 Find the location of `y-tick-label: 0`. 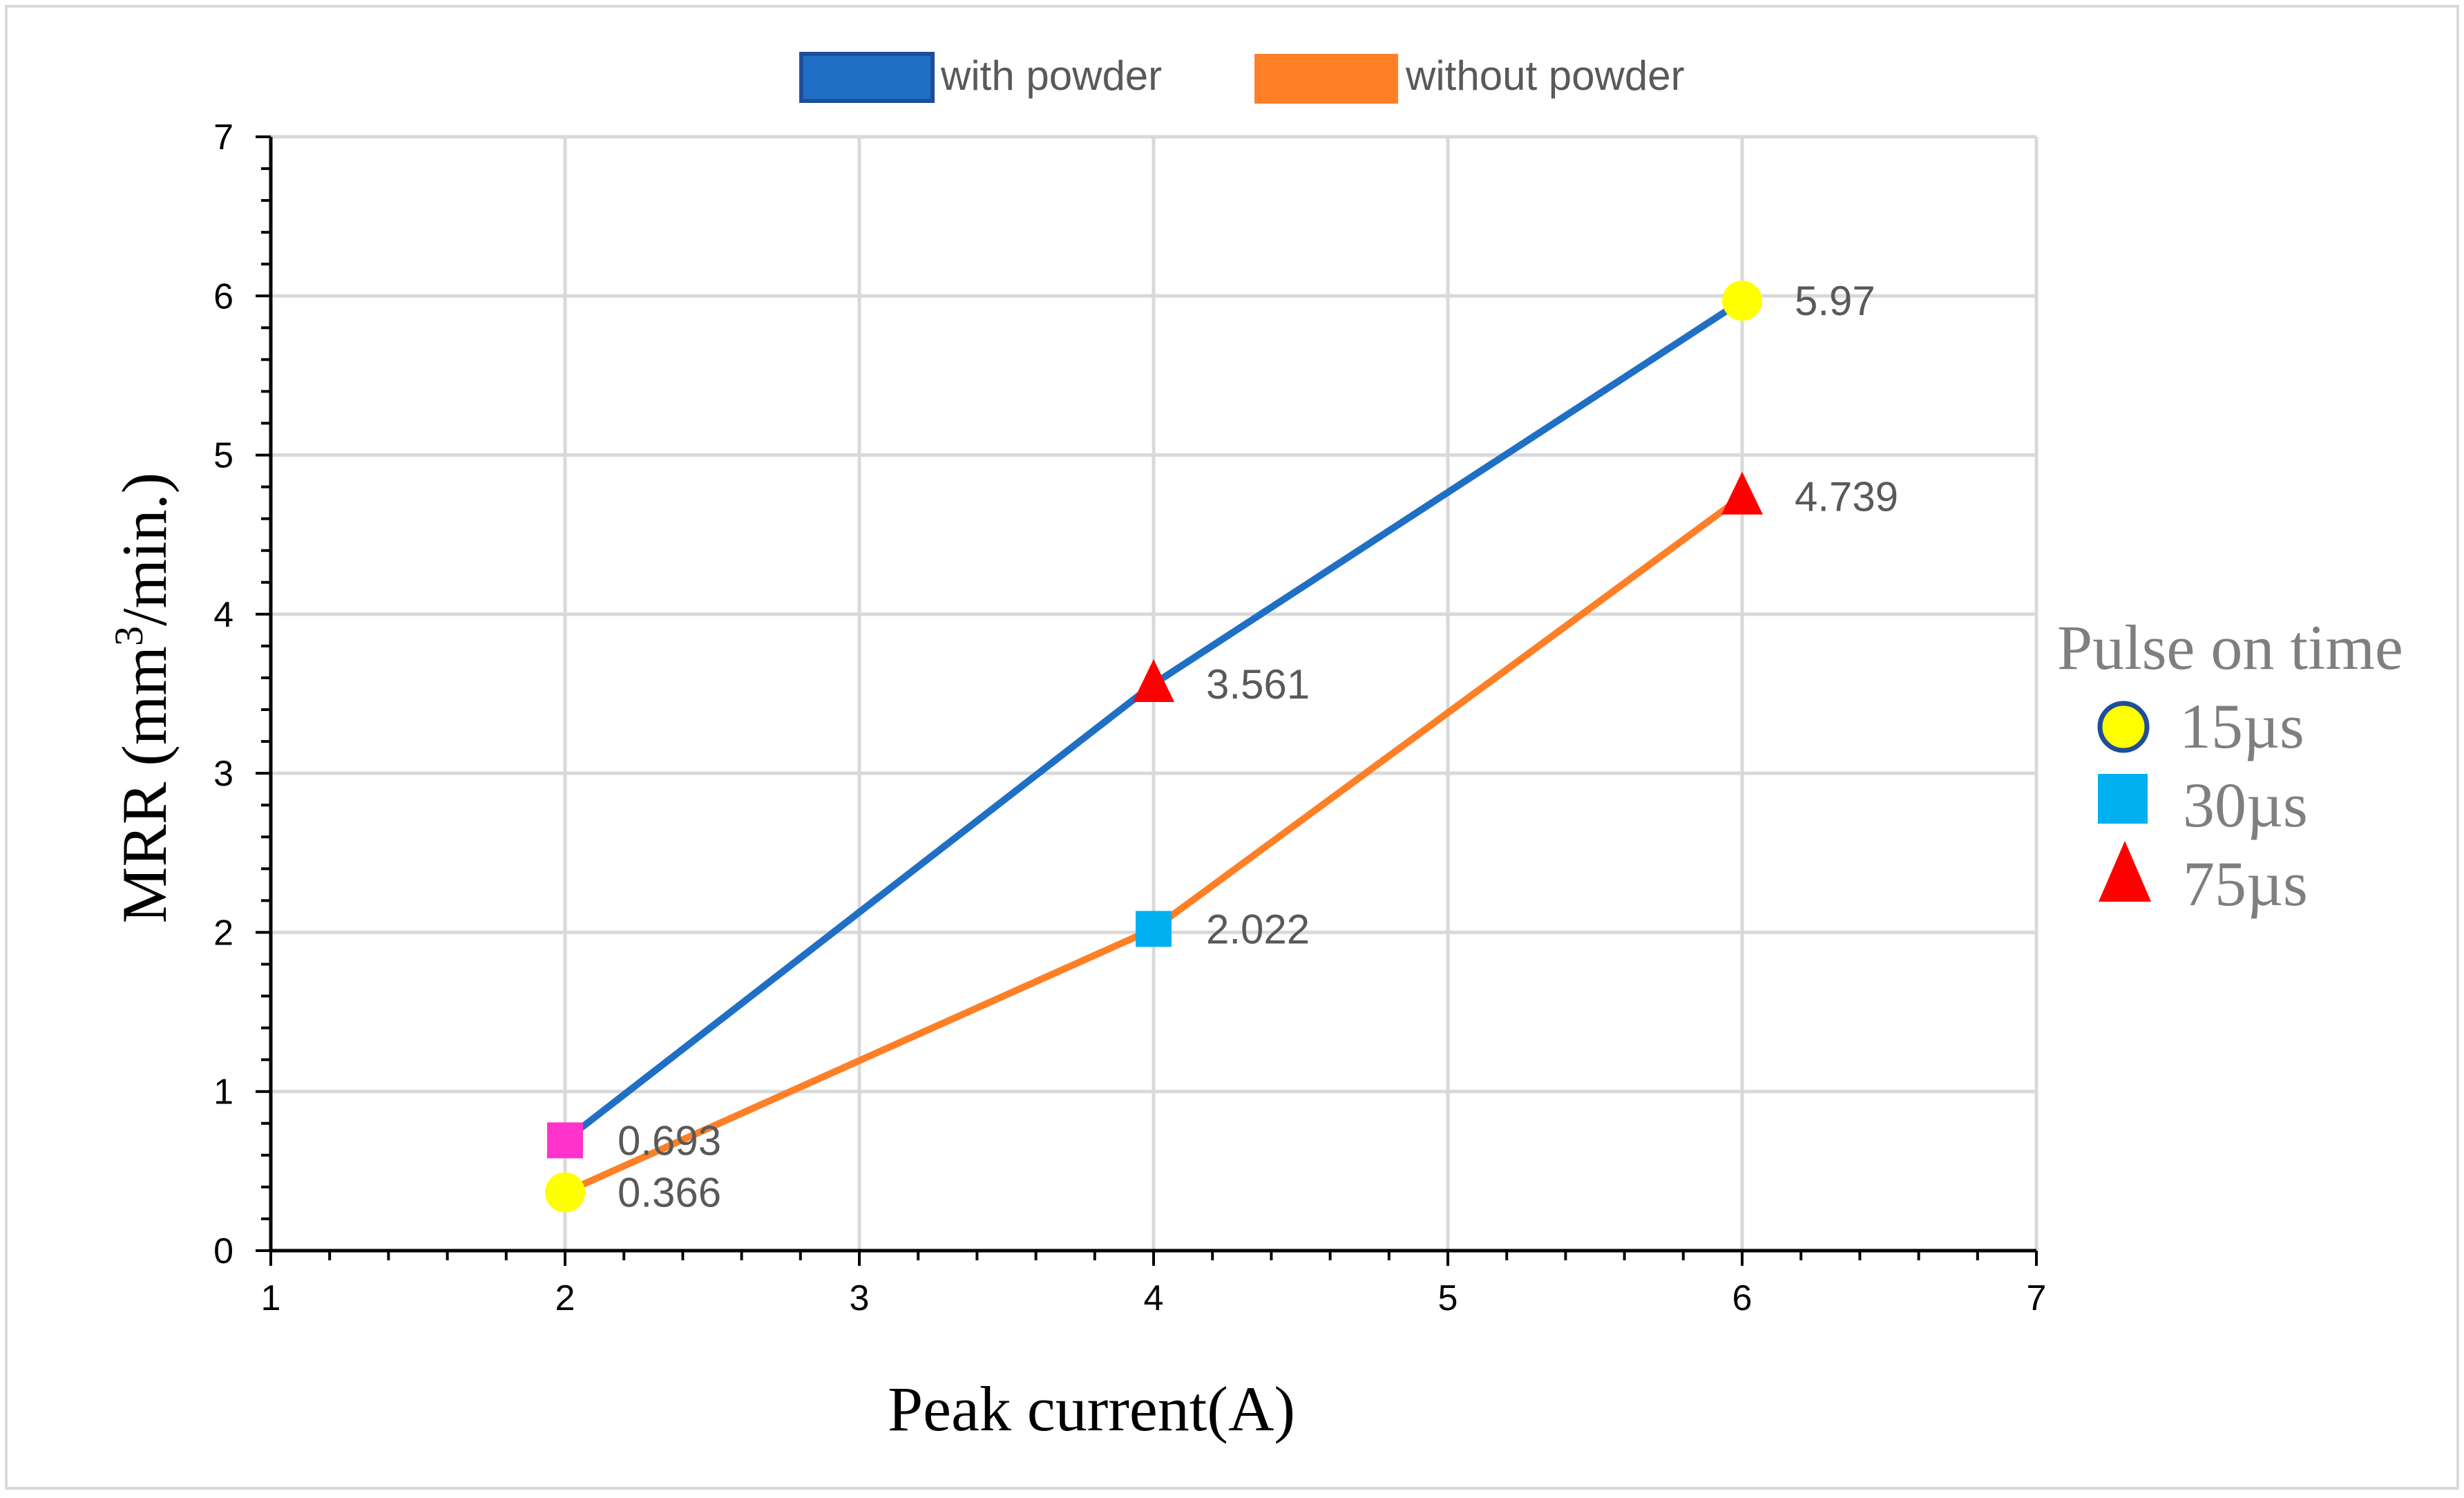

y-tick-label: 0 is located at coordinates (223, 1251).